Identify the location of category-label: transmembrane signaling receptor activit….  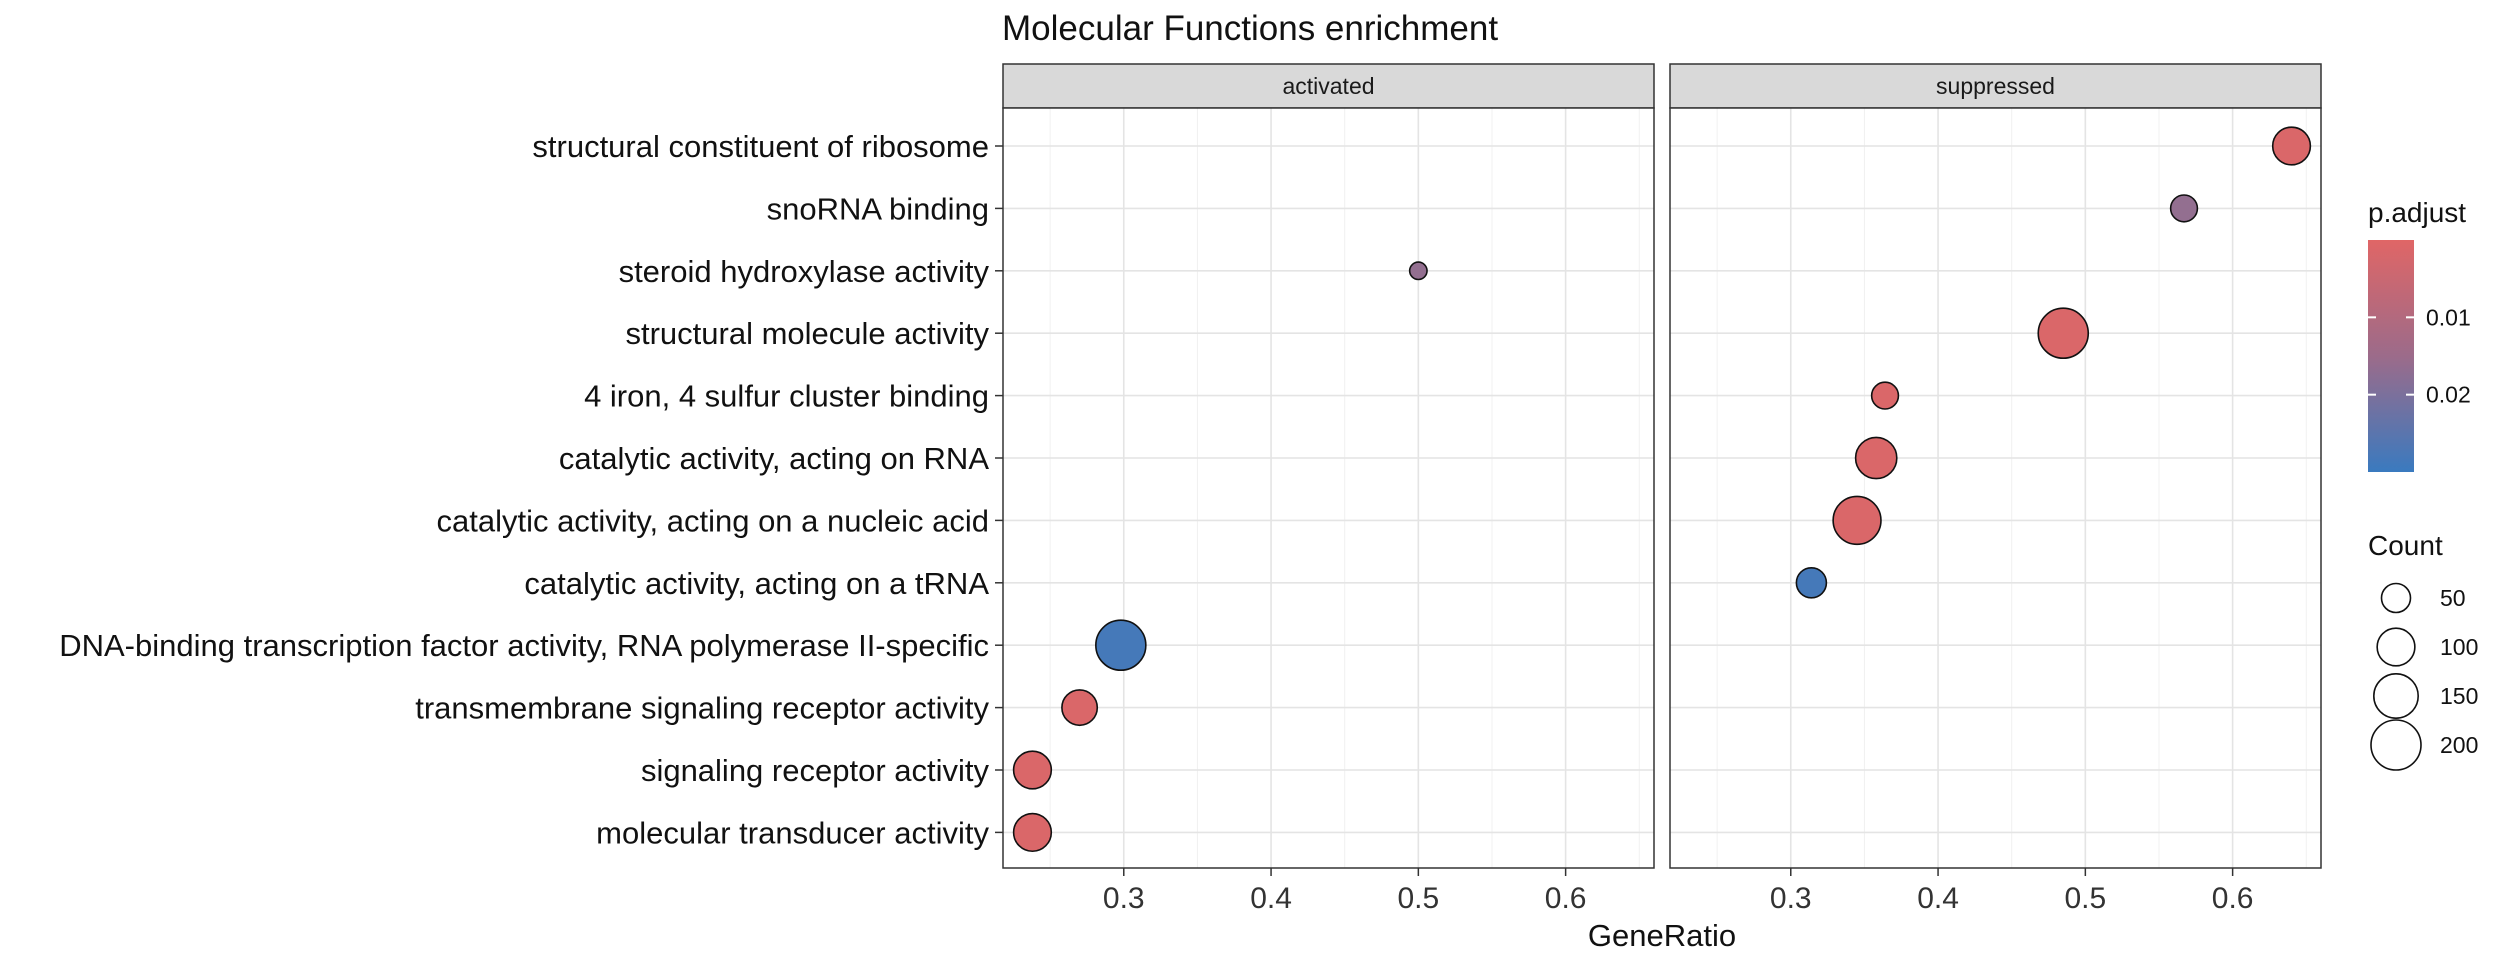
(702, 708).